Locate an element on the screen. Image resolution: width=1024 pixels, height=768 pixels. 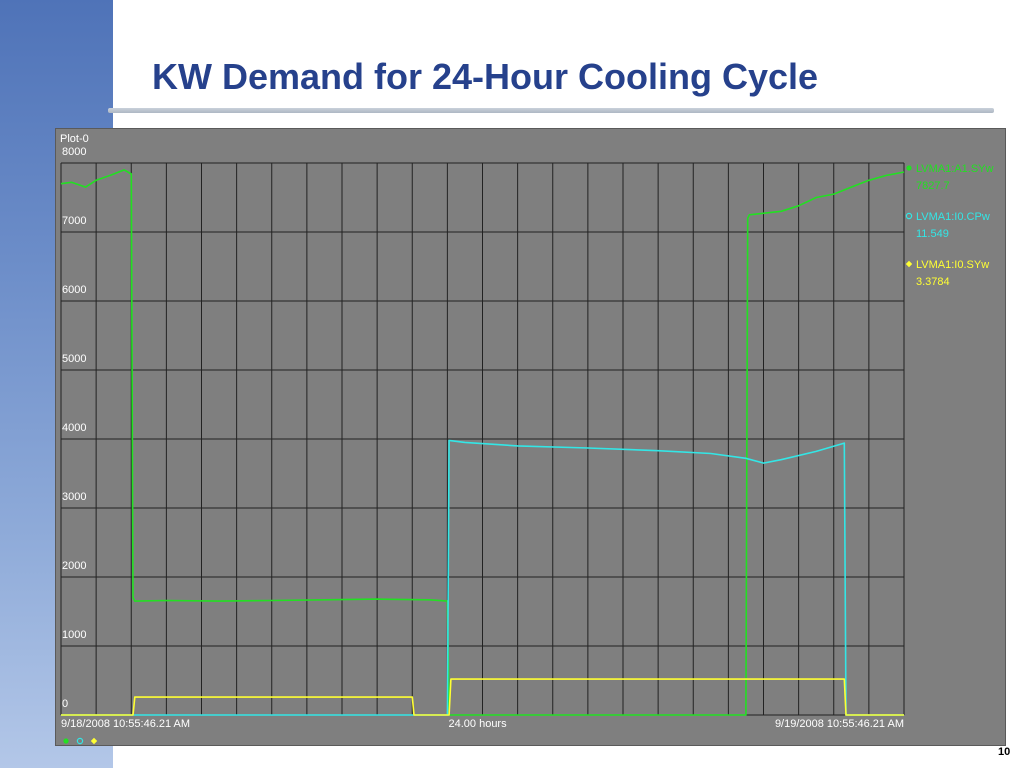
y-tick-label: 0 is located at coordinates (65, 704).